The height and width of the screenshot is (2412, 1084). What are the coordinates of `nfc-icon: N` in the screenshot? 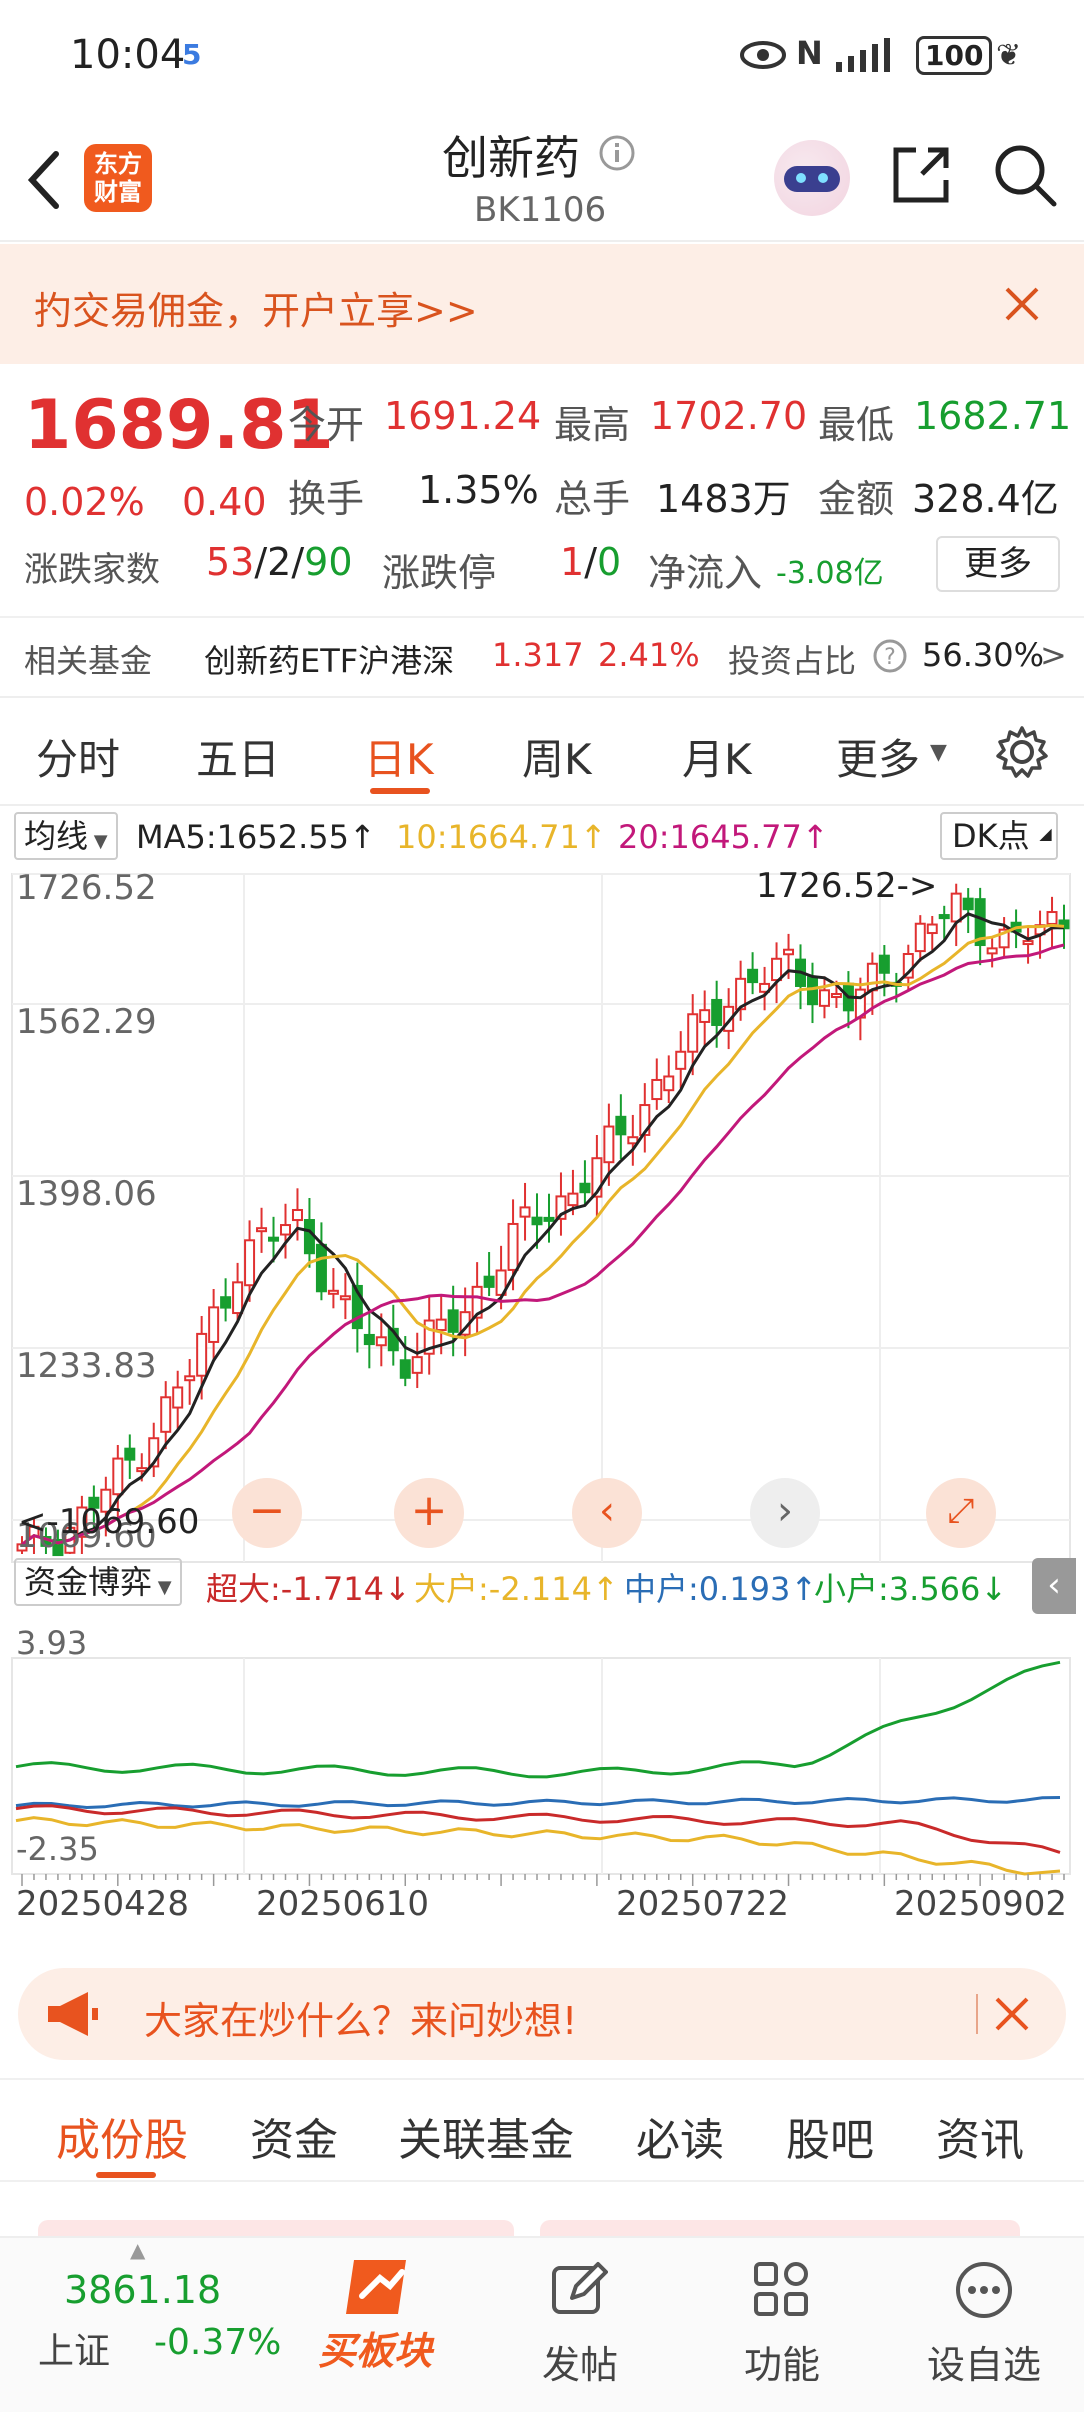 It's located at (809, 53).